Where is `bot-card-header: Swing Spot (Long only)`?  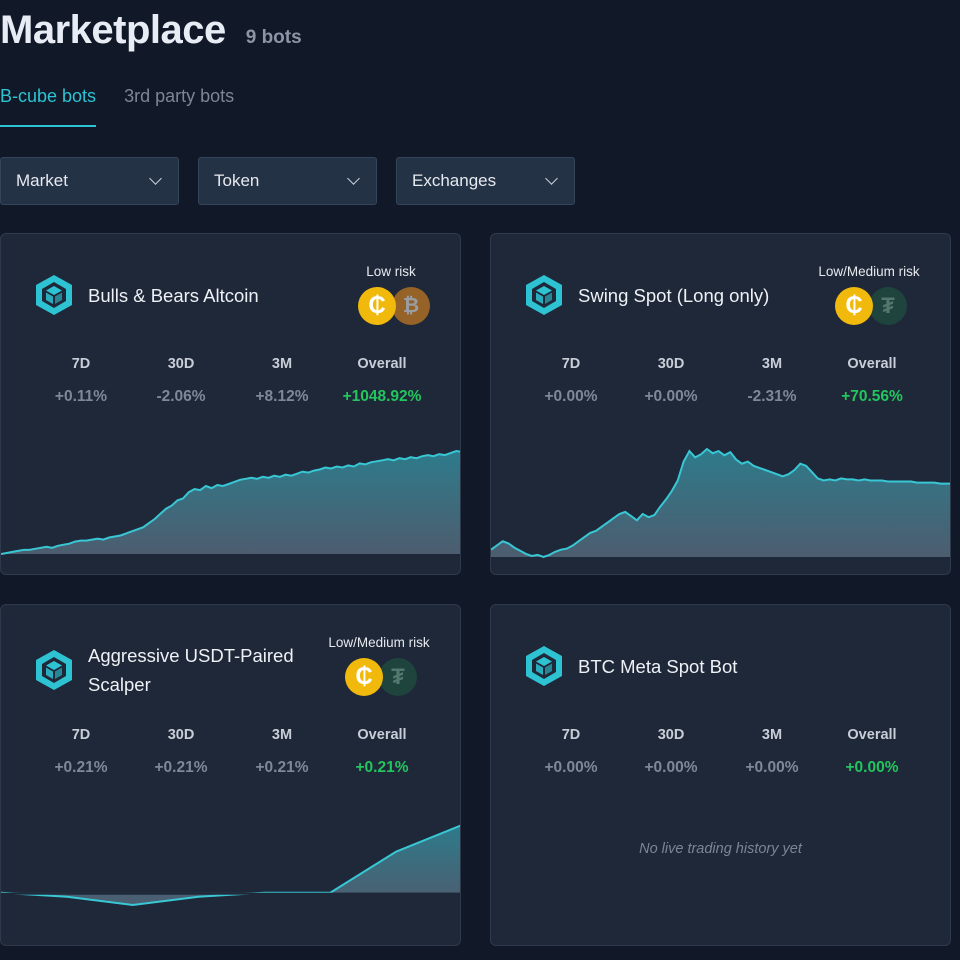
bot-card-header: Swing Spot (Long only) is located at coordinates (647, 295).